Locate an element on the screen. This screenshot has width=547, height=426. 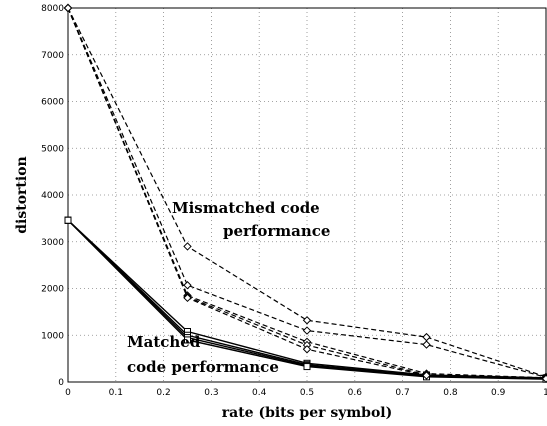
x-tick-label: 0.9 is located at coordinates (498, 393).